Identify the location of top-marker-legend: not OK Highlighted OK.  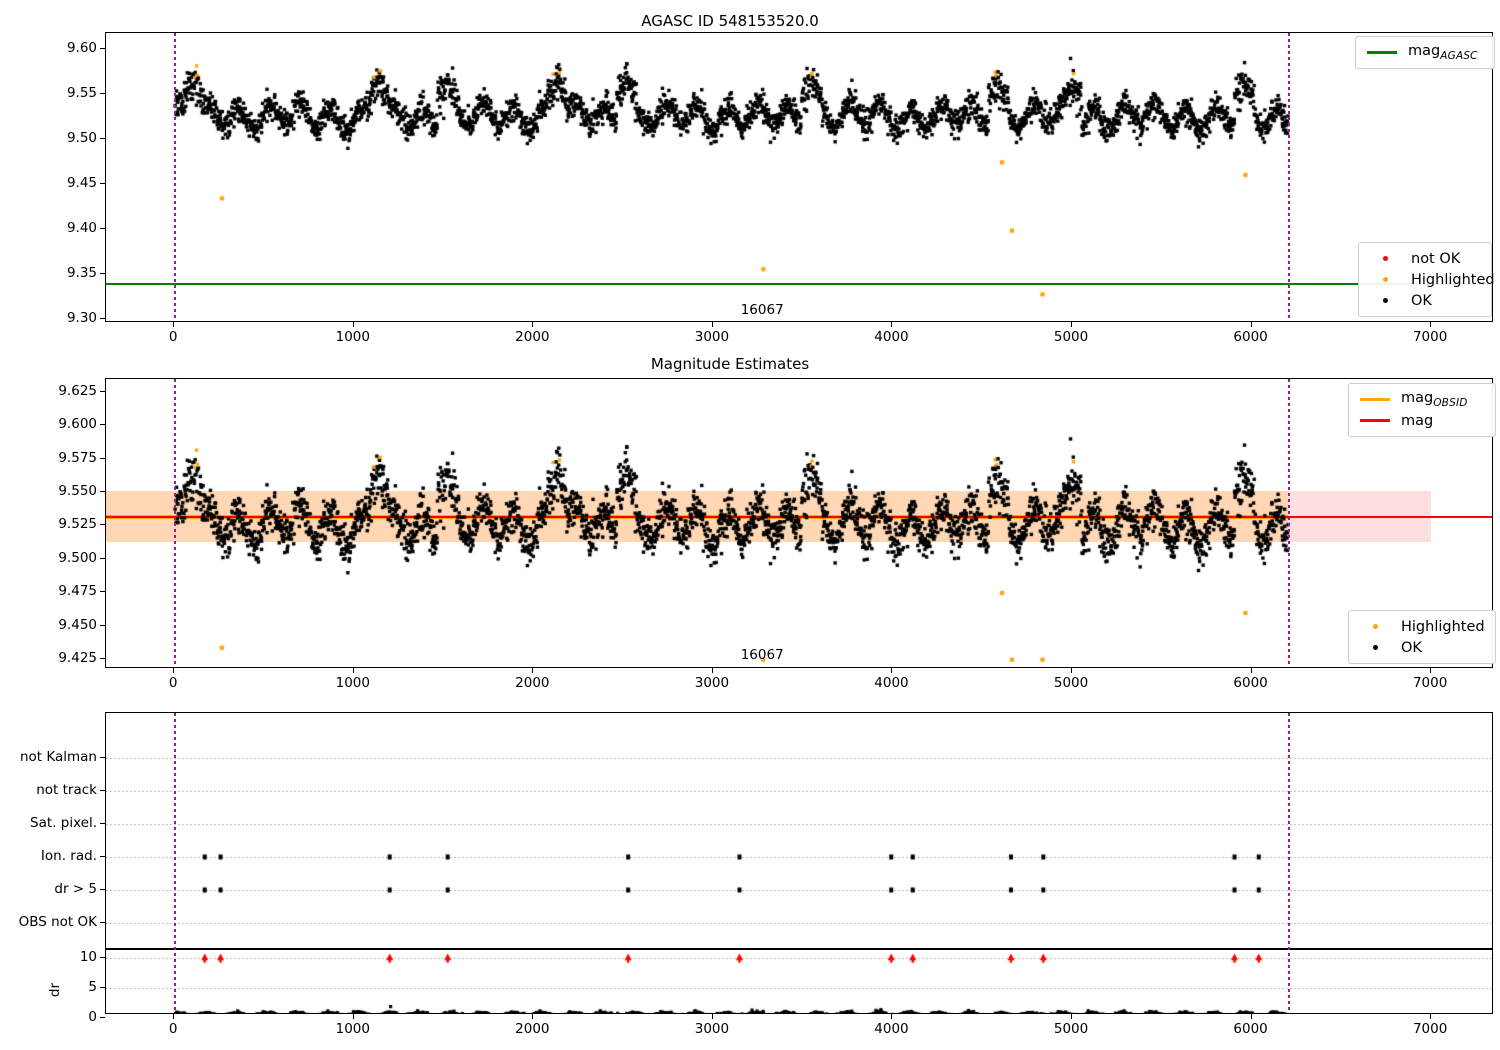
(1426, 279).